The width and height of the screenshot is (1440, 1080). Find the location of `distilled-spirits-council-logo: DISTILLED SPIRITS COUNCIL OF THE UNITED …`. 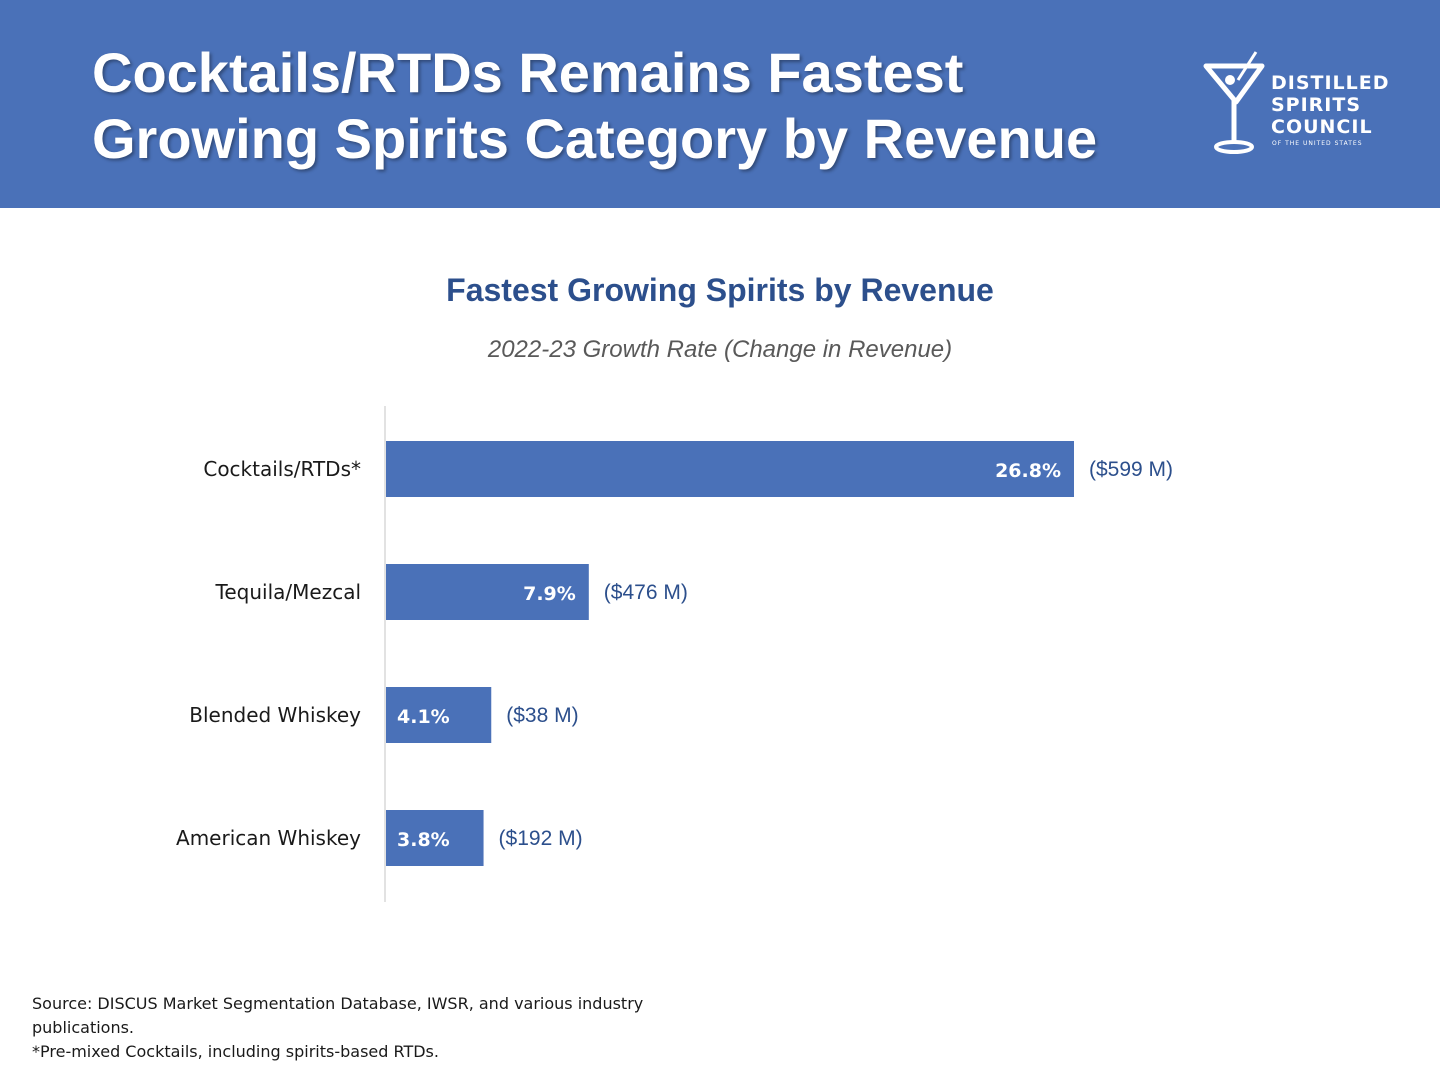

distilled-spirits-council-logo: DISTILLED SPIRITS COUNCIL OF THE UNITED … is located at coordinates (1300, 105).